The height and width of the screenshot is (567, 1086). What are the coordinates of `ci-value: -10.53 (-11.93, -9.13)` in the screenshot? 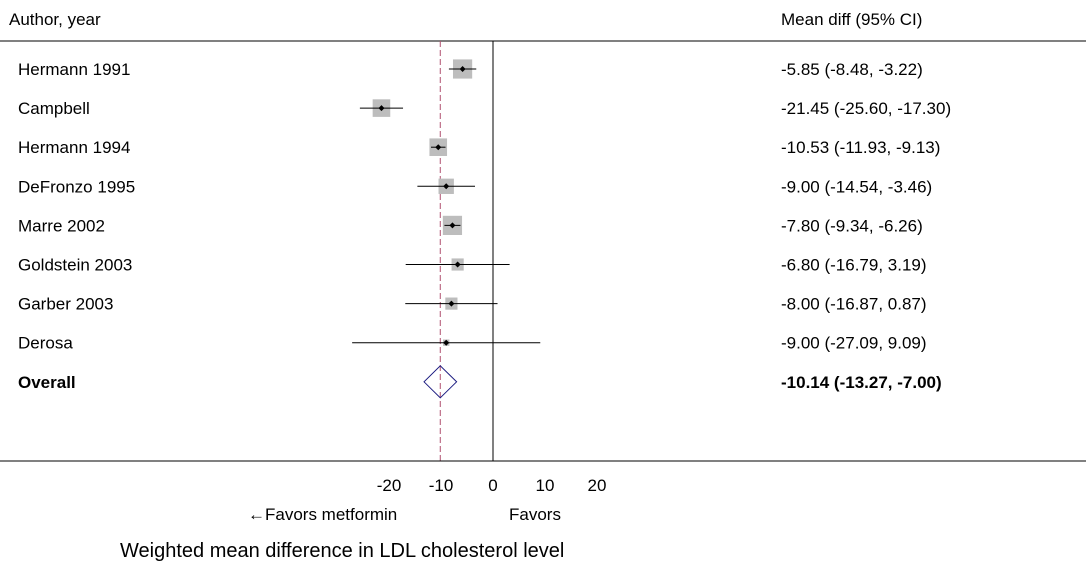 It's located at (860, 147).